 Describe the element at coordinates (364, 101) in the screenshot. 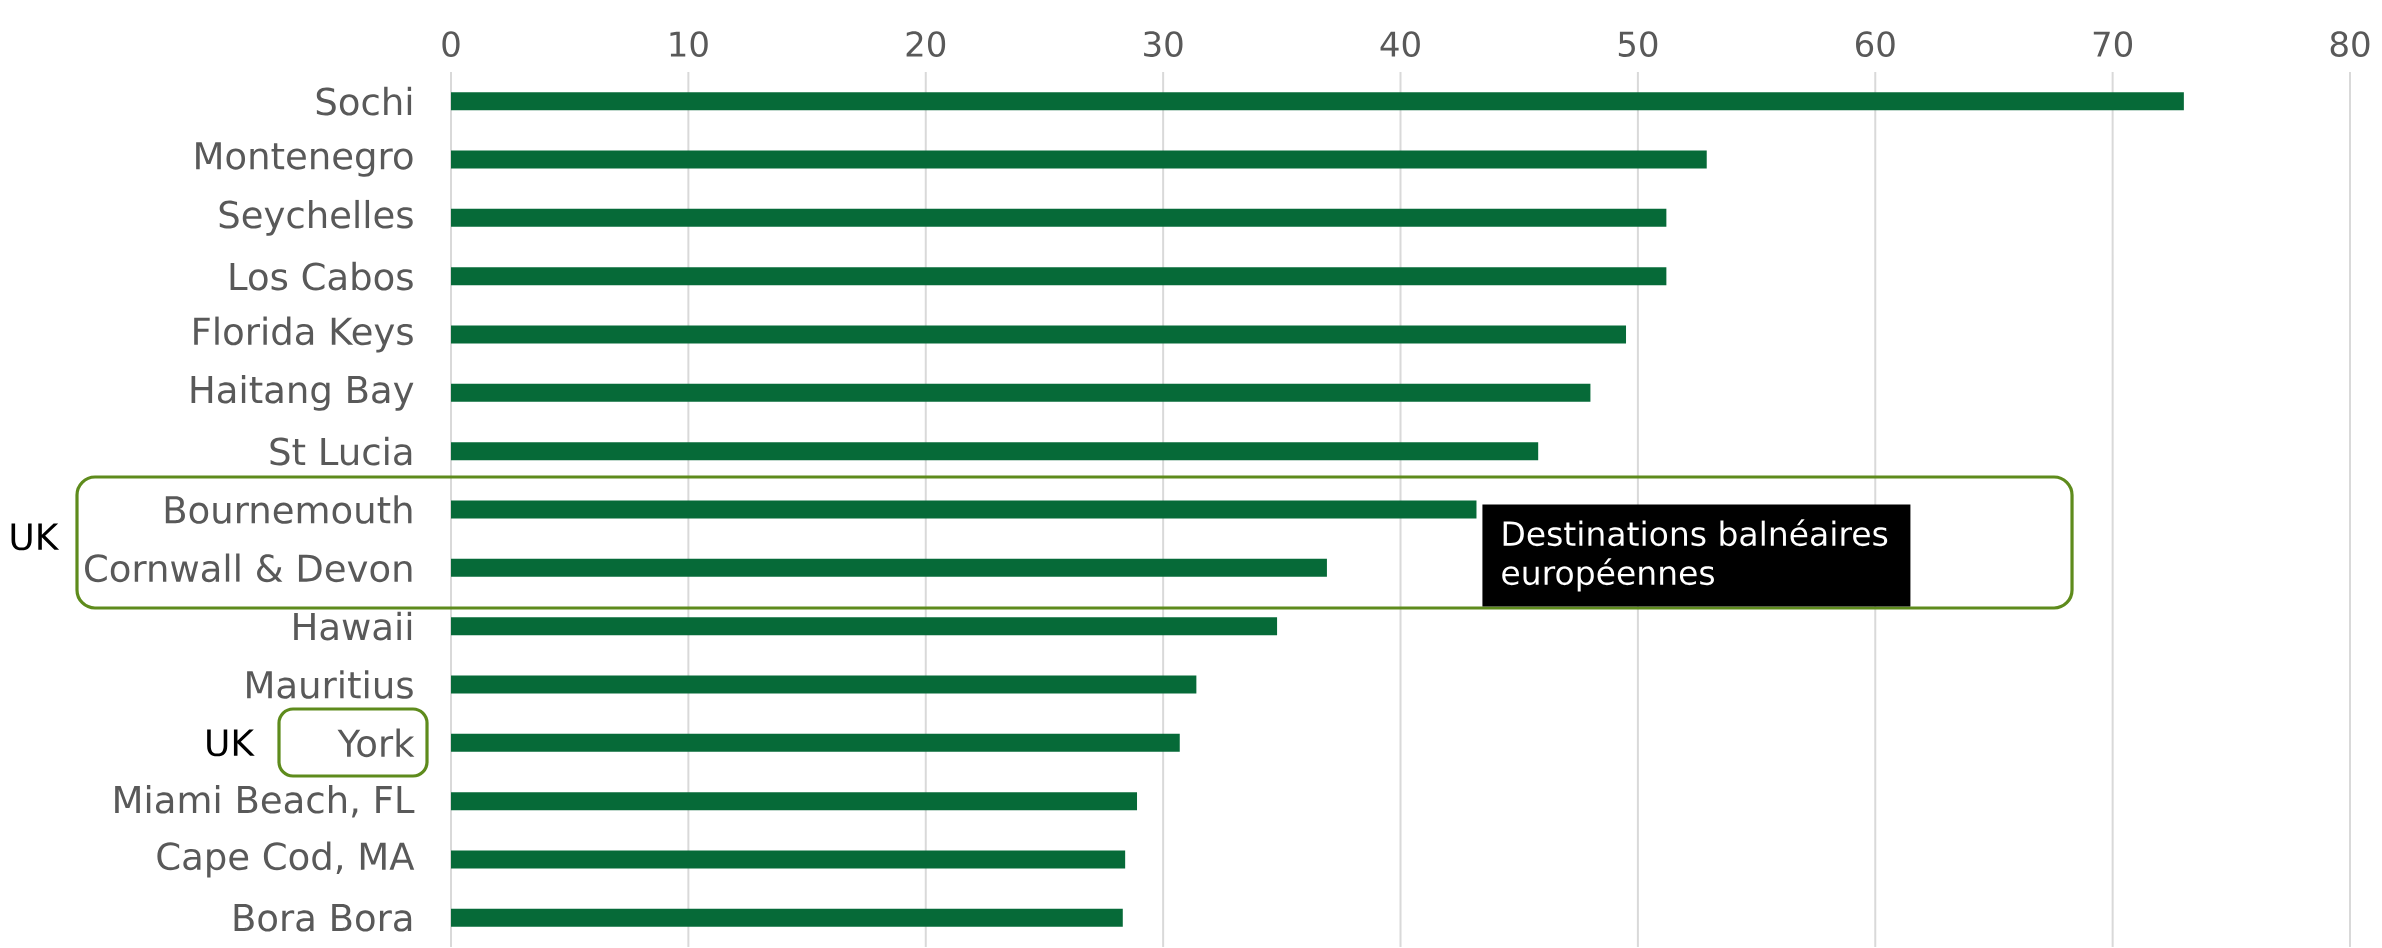

I see `y-tick-label: Sochi` at that location.